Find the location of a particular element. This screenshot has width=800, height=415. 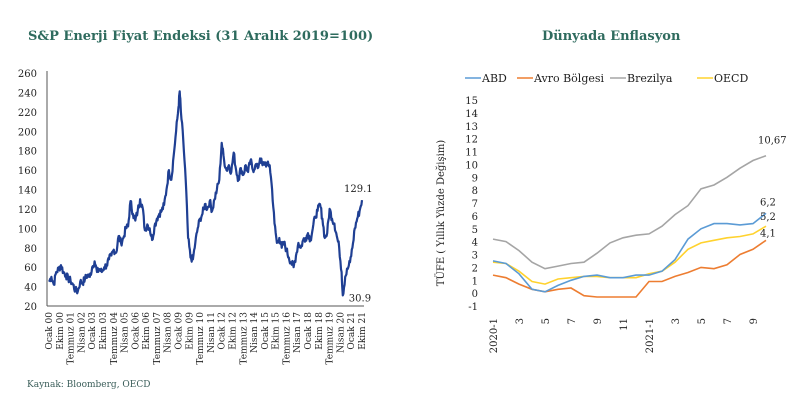

x-tick-label: Ekim 00 is located at coordinates (61, 331).